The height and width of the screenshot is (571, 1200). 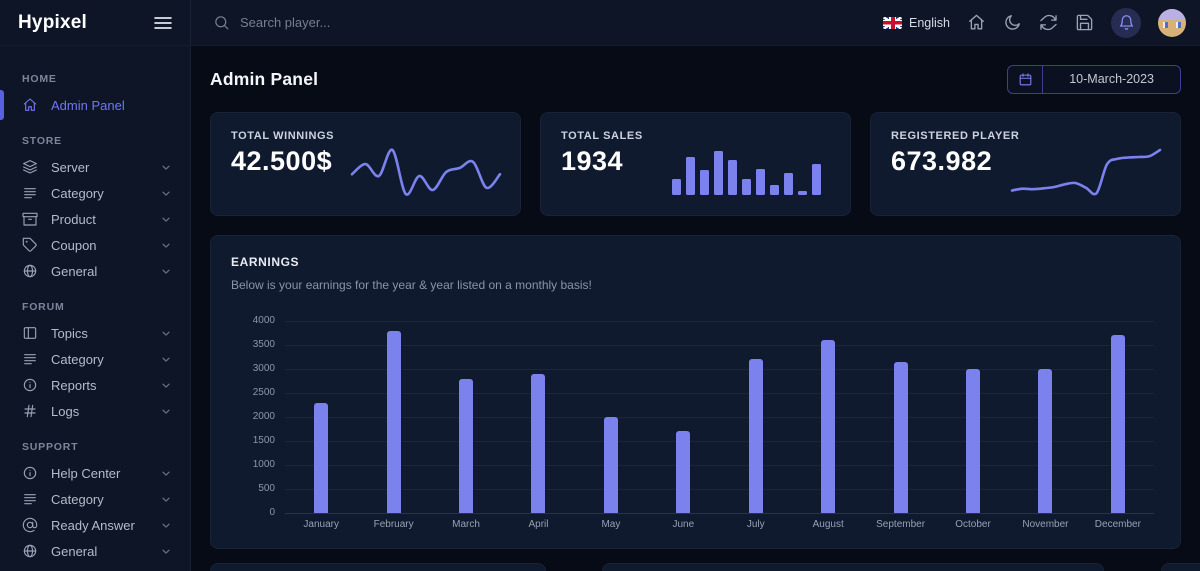 I want to click on x-axis-label: March, so click(x=466, y=524).